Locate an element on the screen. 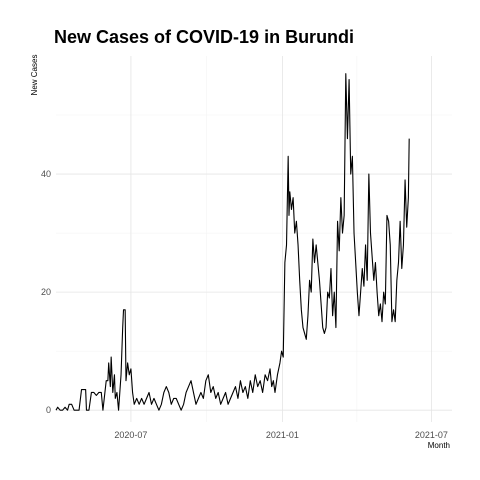 Image resolution: width=480 pixels, height=480 pixels. x-tick-label: 2021-01 is located at coordinates (282, 435).